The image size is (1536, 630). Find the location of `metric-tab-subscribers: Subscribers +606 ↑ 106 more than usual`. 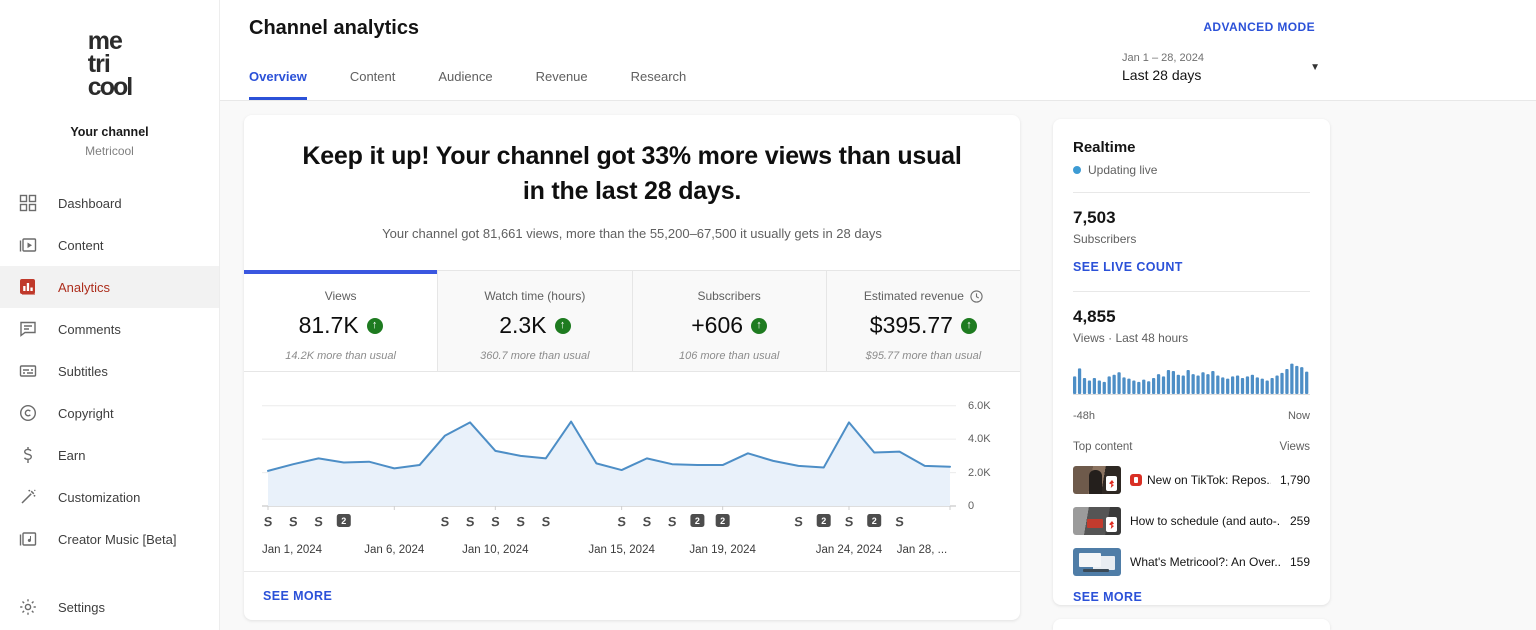

metric-tab-subscribers: Subscribers +606 ↑ 106 more than usual is located at coordinates (728, 321).